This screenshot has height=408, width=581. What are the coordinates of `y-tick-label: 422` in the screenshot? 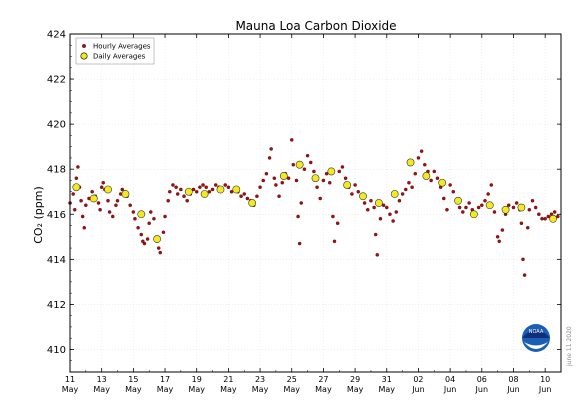 It's located at (56, 80).